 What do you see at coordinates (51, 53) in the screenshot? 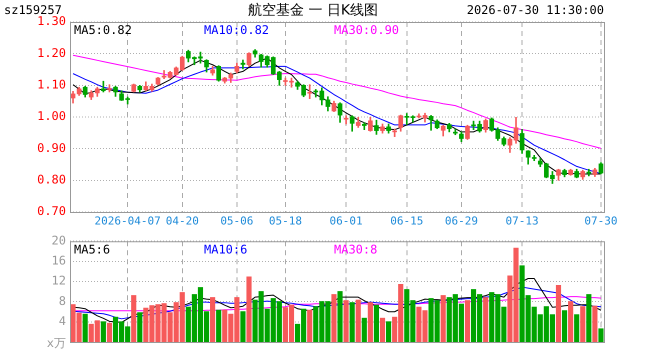
I see `y-tick-label: 1.20` at bounding box center [51, 53].